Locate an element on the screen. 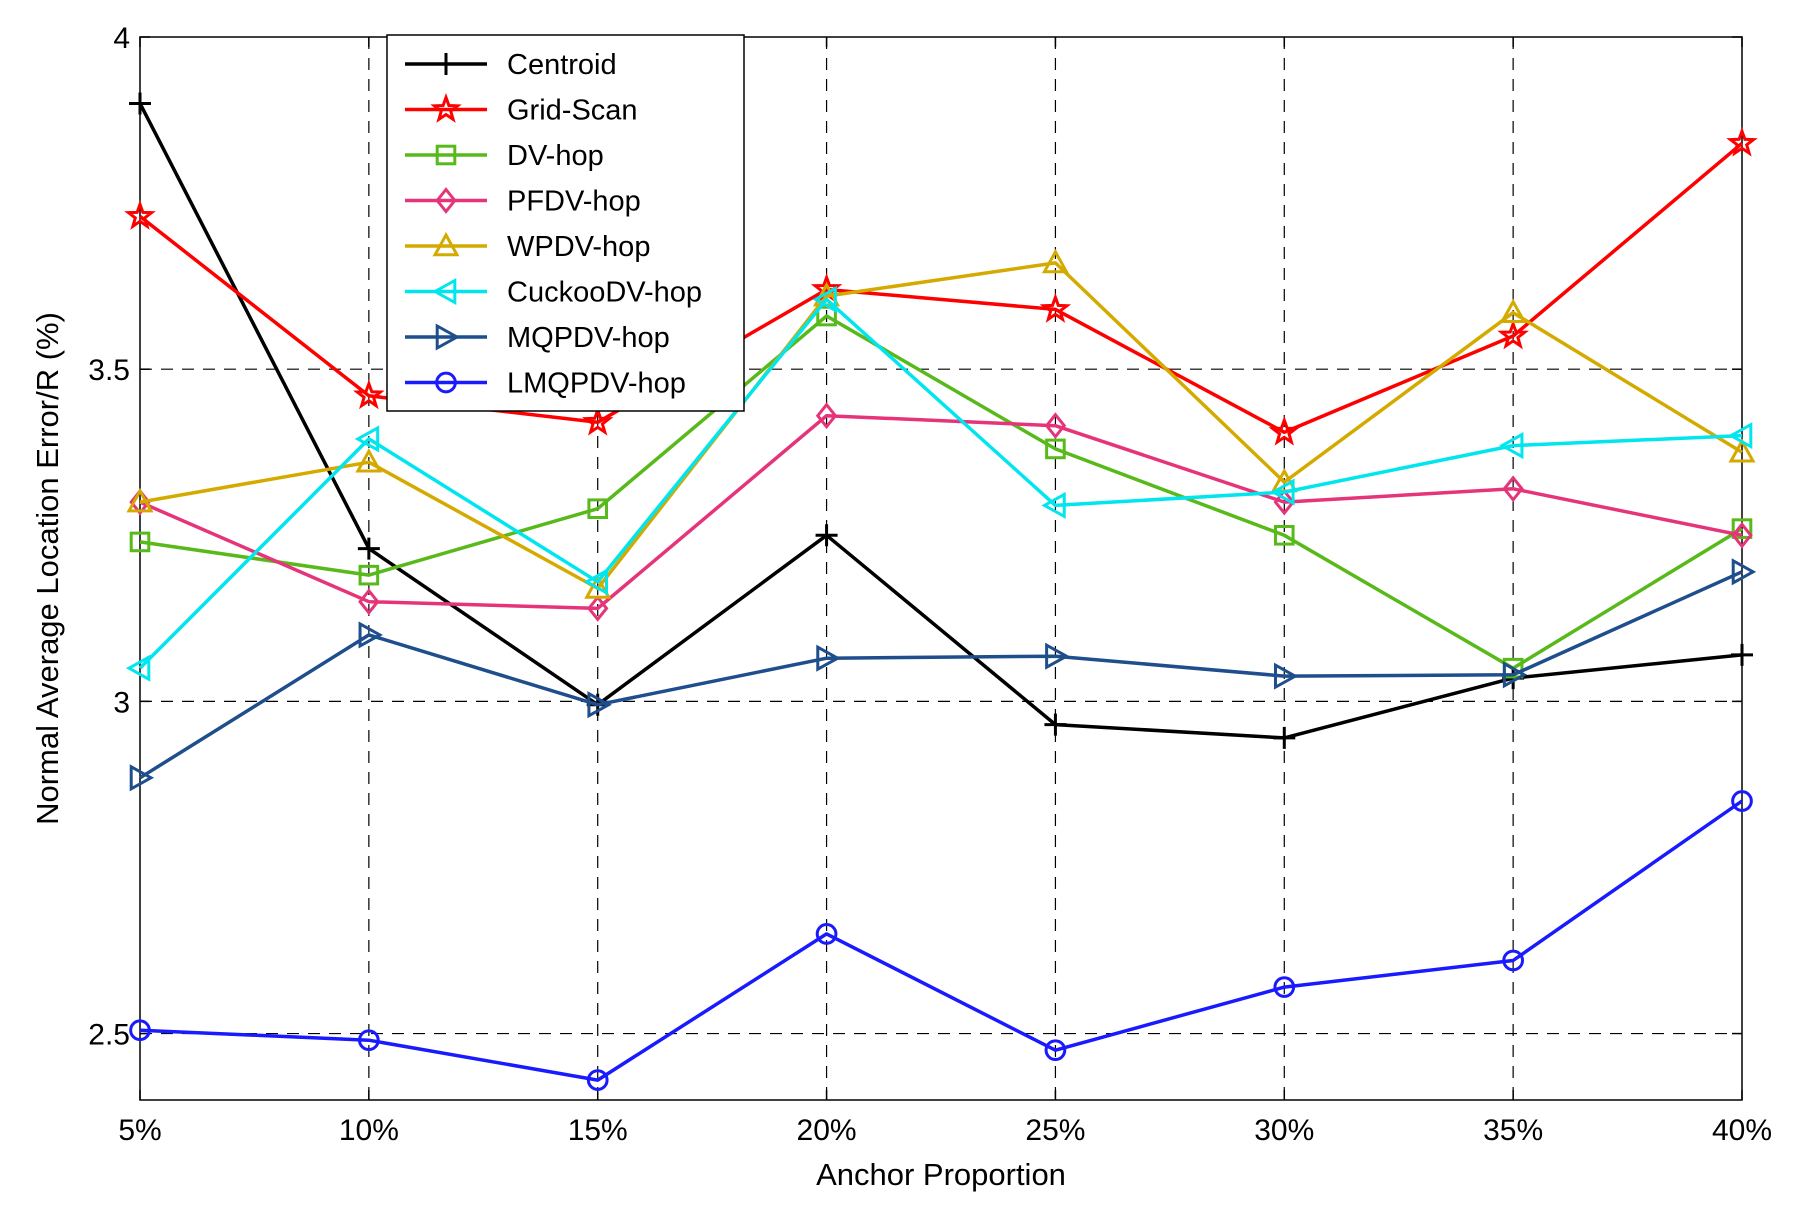 The image size is (1793, 1212). x-tick-label: 5% is located at coordinates (139, 1130).